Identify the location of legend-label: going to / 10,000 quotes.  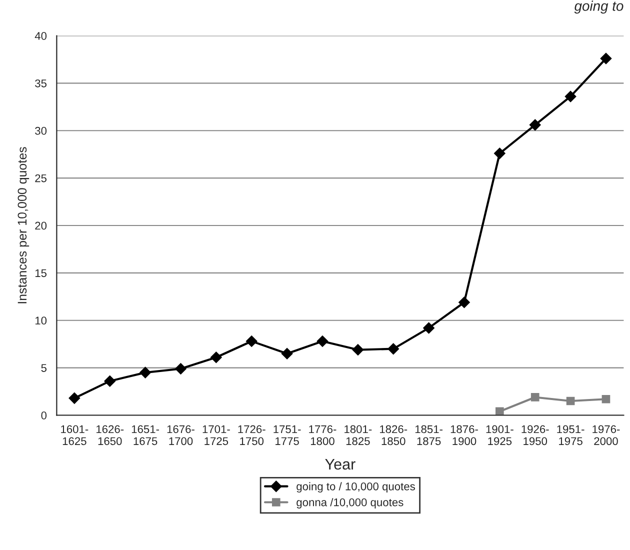
(355, 487).